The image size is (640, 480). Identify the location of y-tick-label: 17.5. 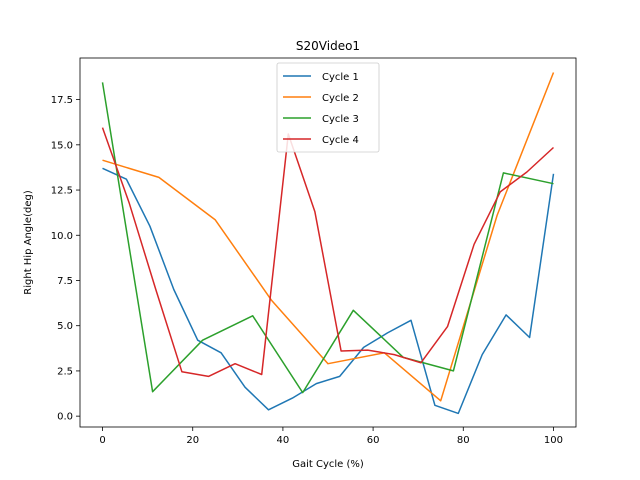
(62, 100).